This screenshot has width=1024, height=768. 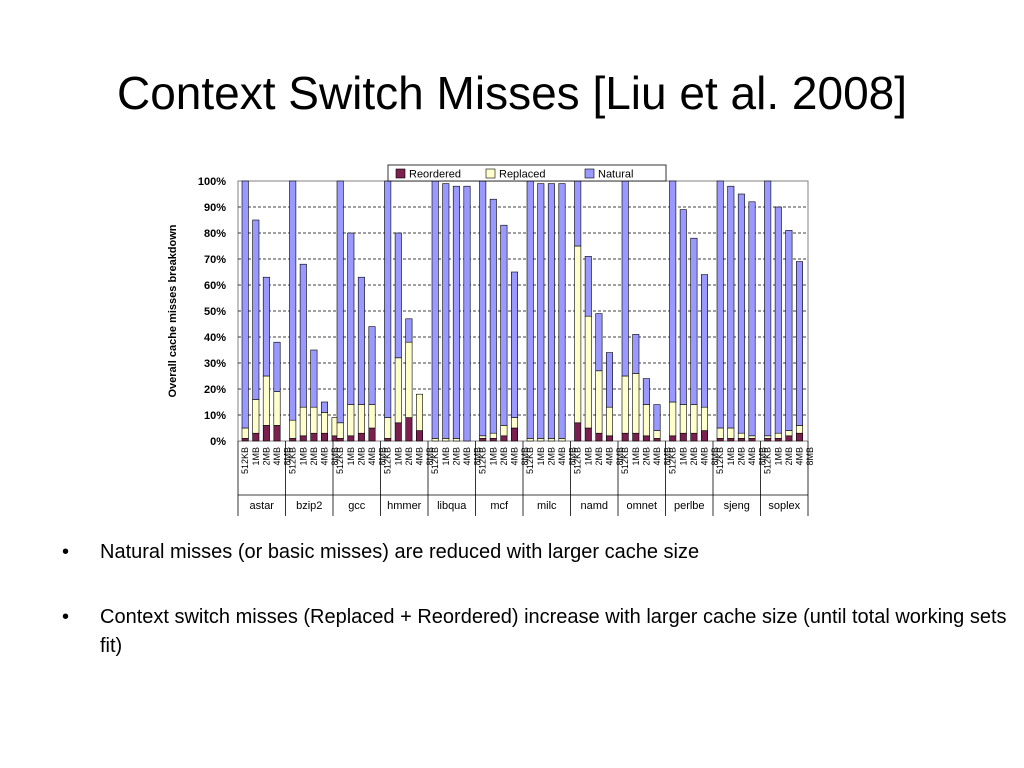 What do you see at coordinates (435, 175) in the screenshot?
I see `legend-label: Reordered` at bounding box center [435, 175].